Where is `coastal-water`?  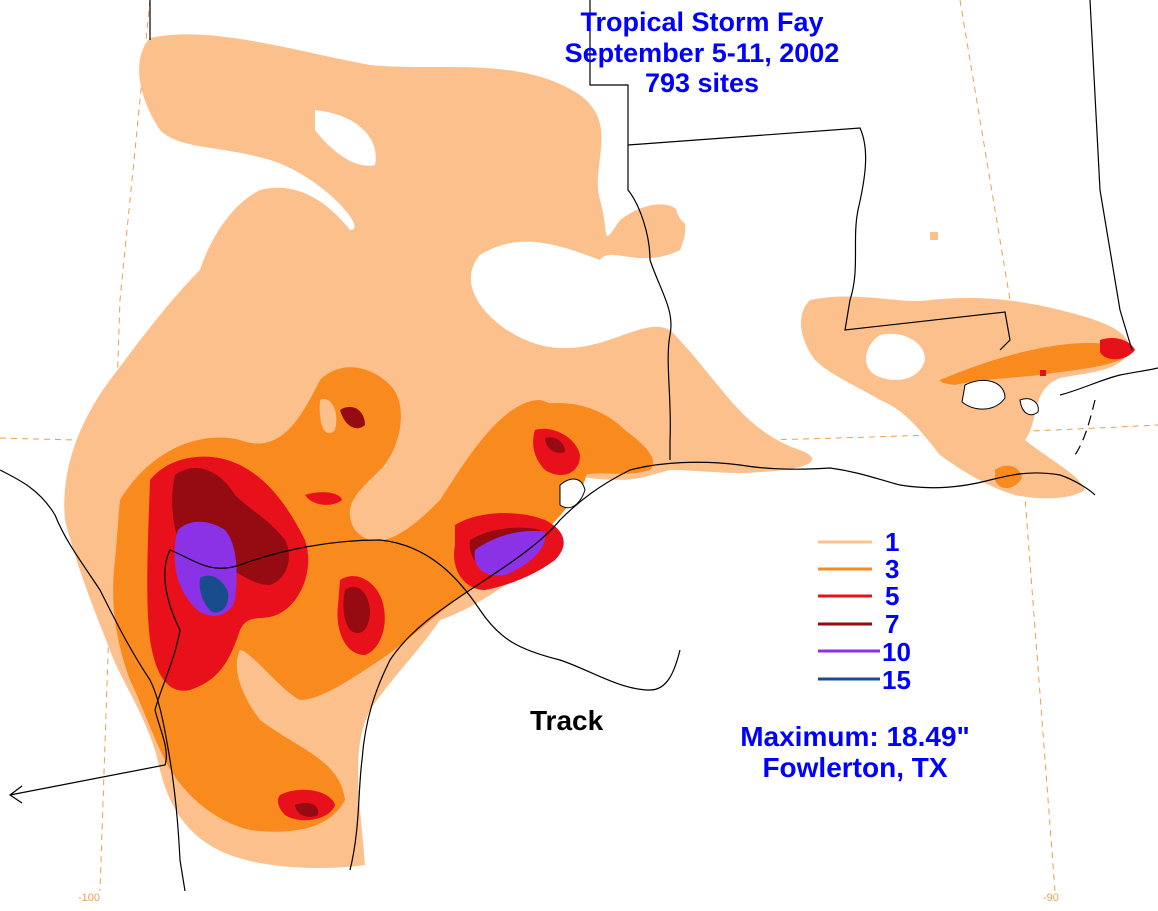
coastal-water is located at coordinates (799, 444).